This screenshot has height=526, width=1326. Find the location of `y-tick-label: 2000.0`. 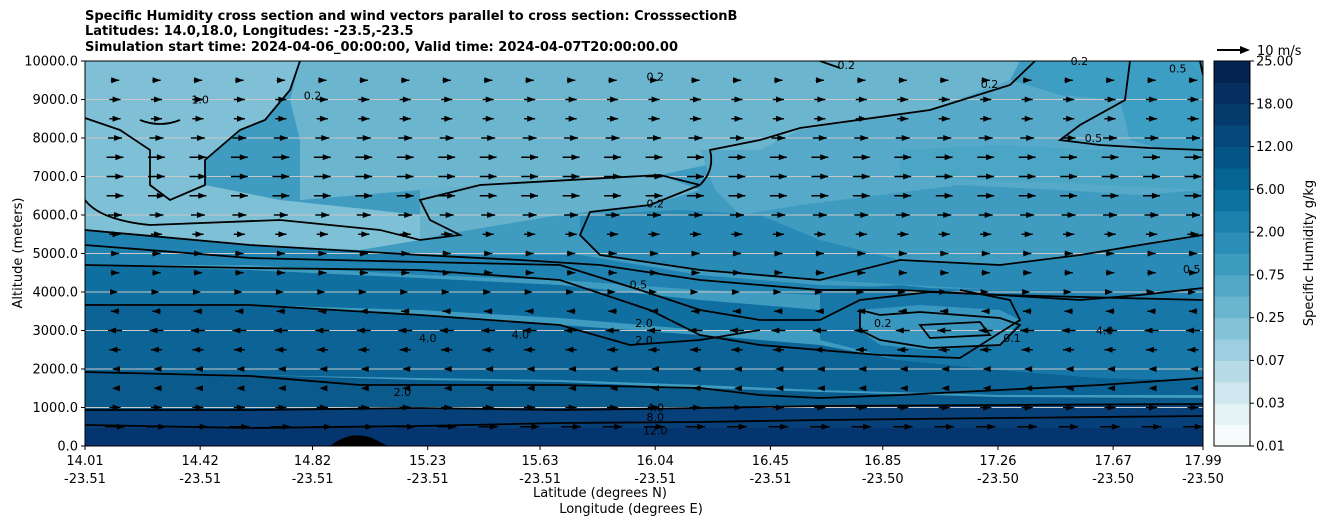

y-tick-label: 2000.0 is located at coordinates (56, 370).